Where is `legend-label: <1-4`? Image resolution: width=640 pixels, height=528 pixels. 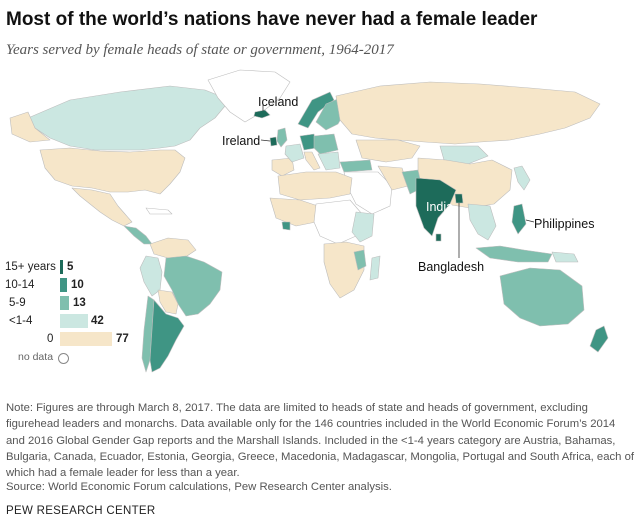
legend-label: <1-4 is located at coordinates (21, 321).